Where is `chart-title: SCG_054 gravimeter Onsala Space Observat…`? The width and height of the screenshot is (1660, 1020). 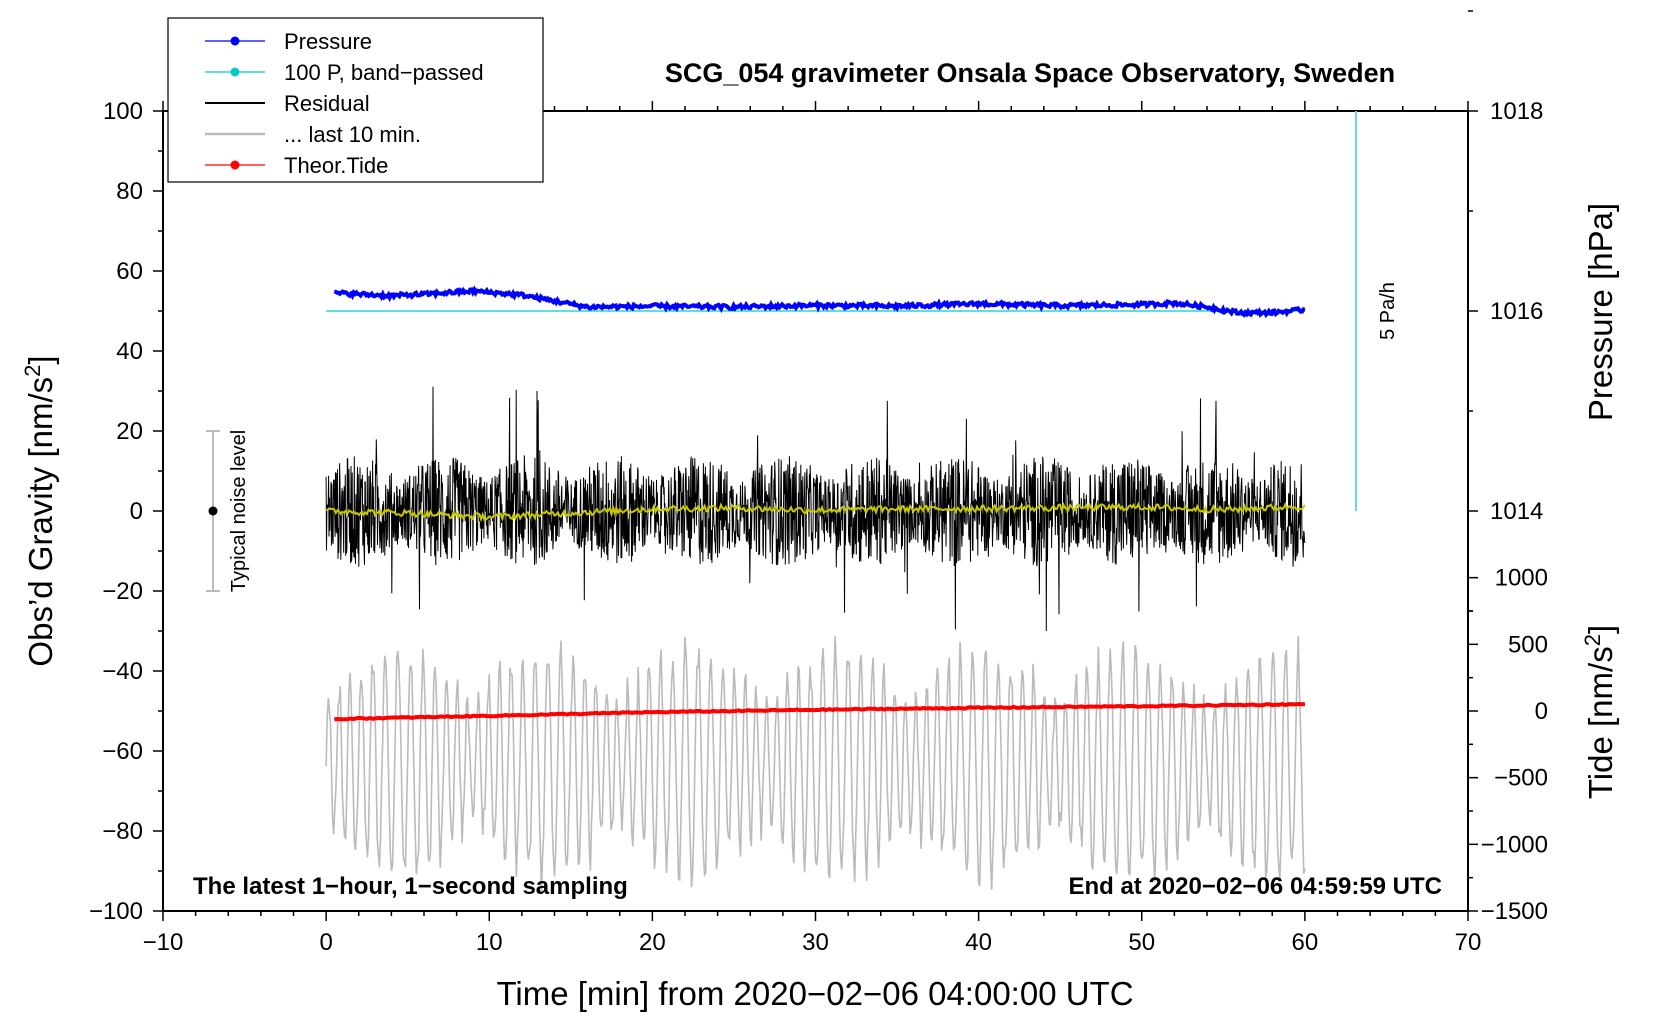
chart-title: SCG_054 gravimeter Onsala Space Observat… is located at coordinates (1030, 73).